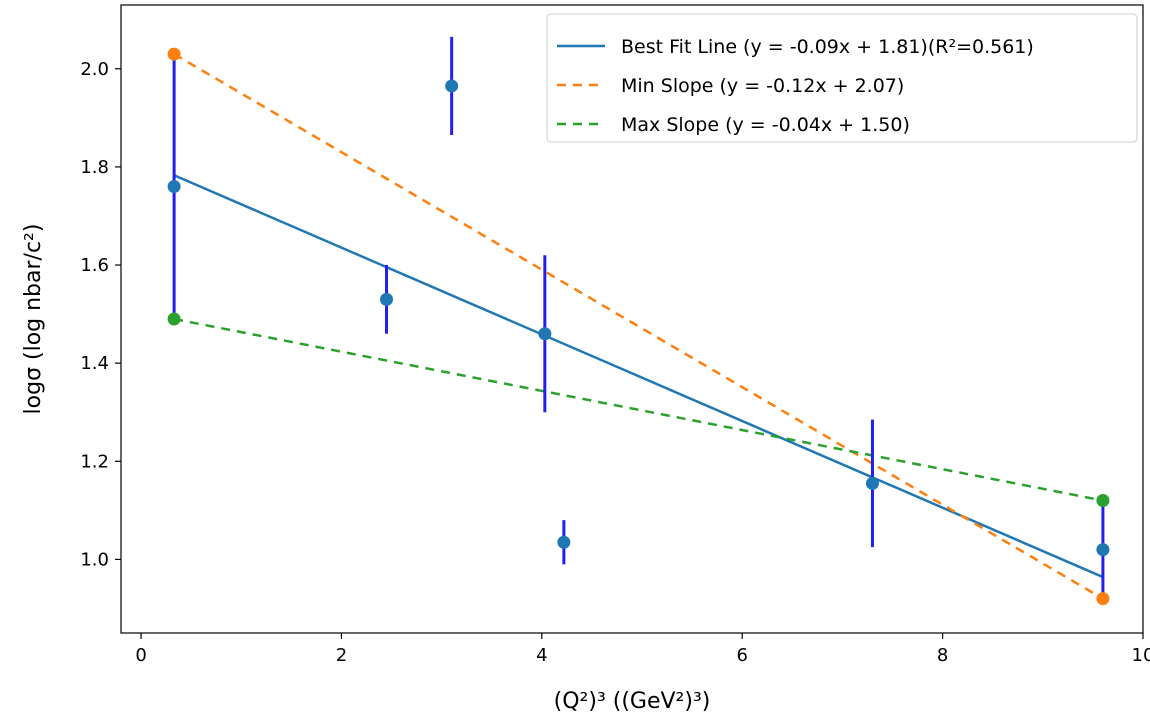 The width and height of the screenshot is (1150, 726). I want to click on x-tick-label-3: 6, so click(741, 655).